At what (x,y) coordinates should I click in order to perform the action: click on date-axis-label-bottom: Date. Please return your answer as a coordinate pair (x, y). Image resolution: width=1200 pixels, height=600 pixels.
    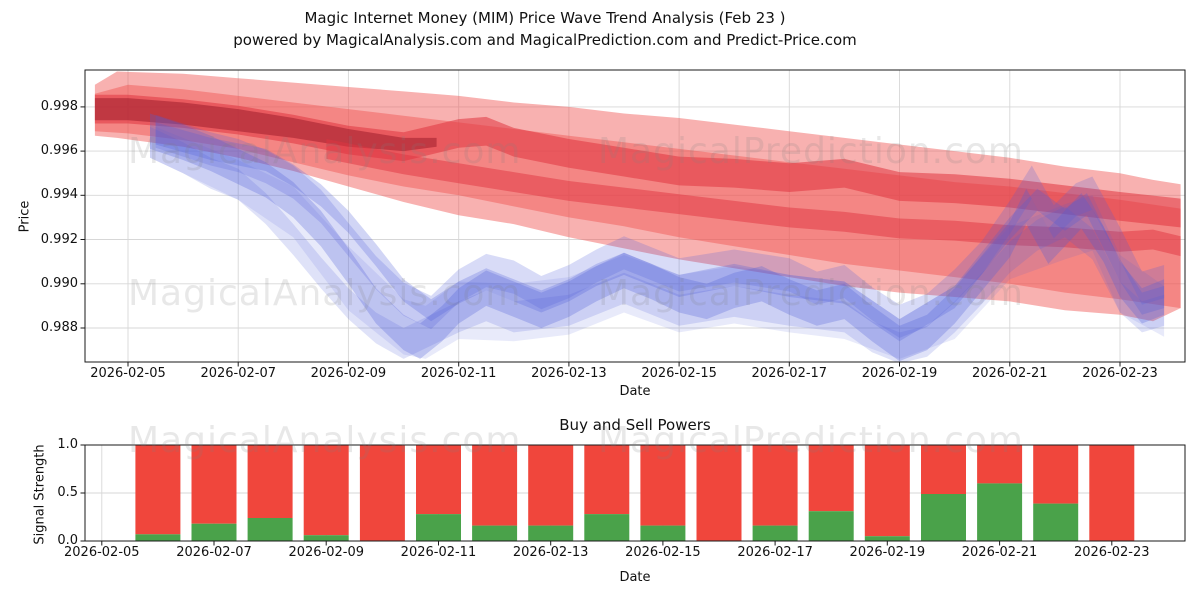
    Looking at the image, I should click on (635, 577).